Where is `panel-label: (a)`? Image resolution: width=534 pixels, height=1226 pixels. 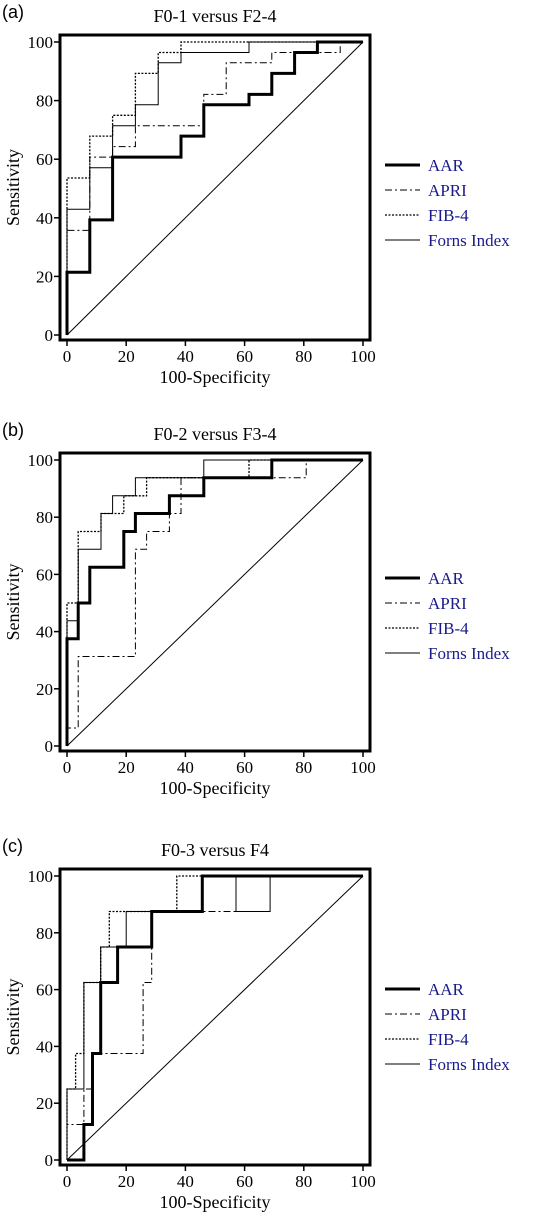
panel-label: (a) is located at coordinates (13, 12).